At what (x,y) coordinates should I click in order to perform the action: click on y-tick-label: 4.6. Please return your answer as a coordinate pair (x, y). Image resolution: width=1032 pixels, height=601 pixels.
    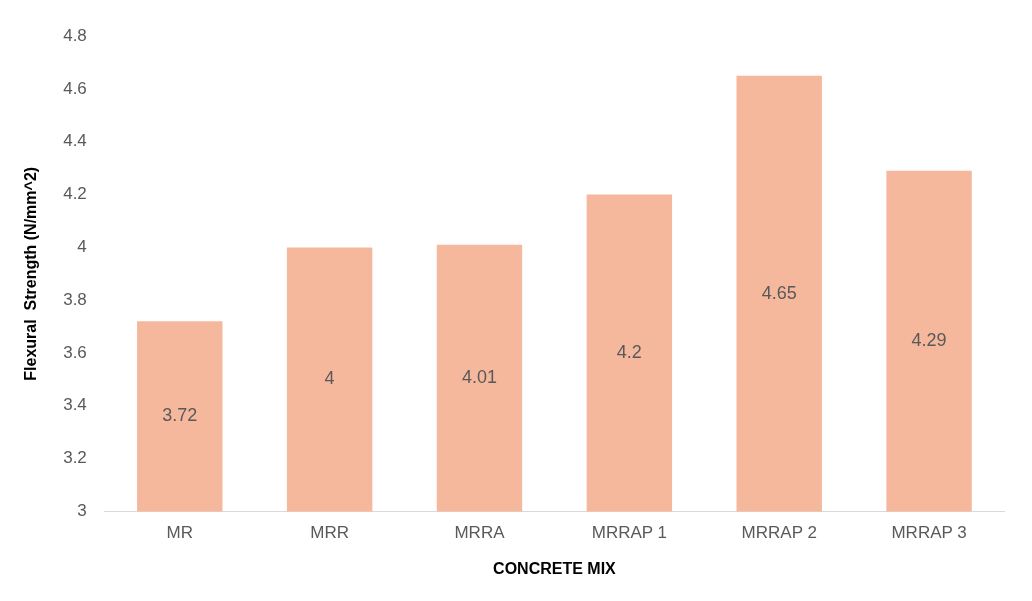
    Looking at the image, I should click on (75, 88).